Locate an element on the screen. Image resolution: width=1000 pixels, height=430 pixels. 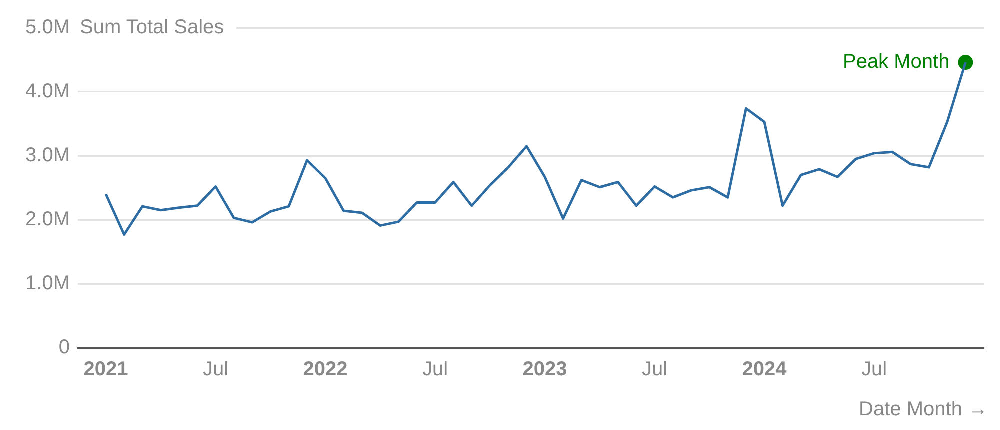
x-tick-label: 2024 is located at coordinates (765, 369).